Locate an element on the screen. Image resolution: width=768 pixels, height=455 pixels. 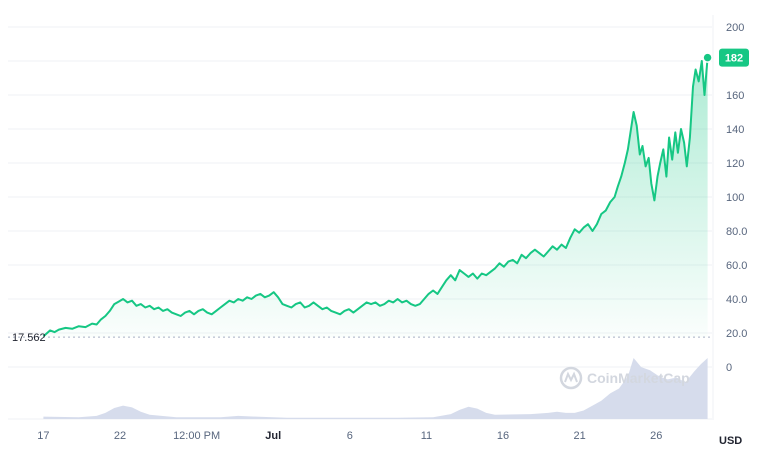
y-tick-label: 20.0 is located at coordinates (736, 334).